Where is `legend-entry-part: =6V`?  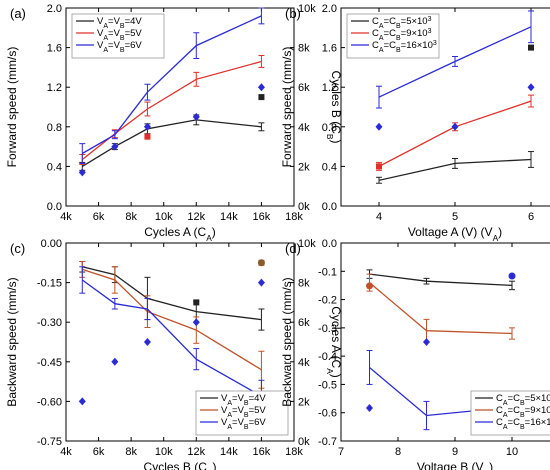 legend-entry-part: =6V is located at coordinates (134, 45).